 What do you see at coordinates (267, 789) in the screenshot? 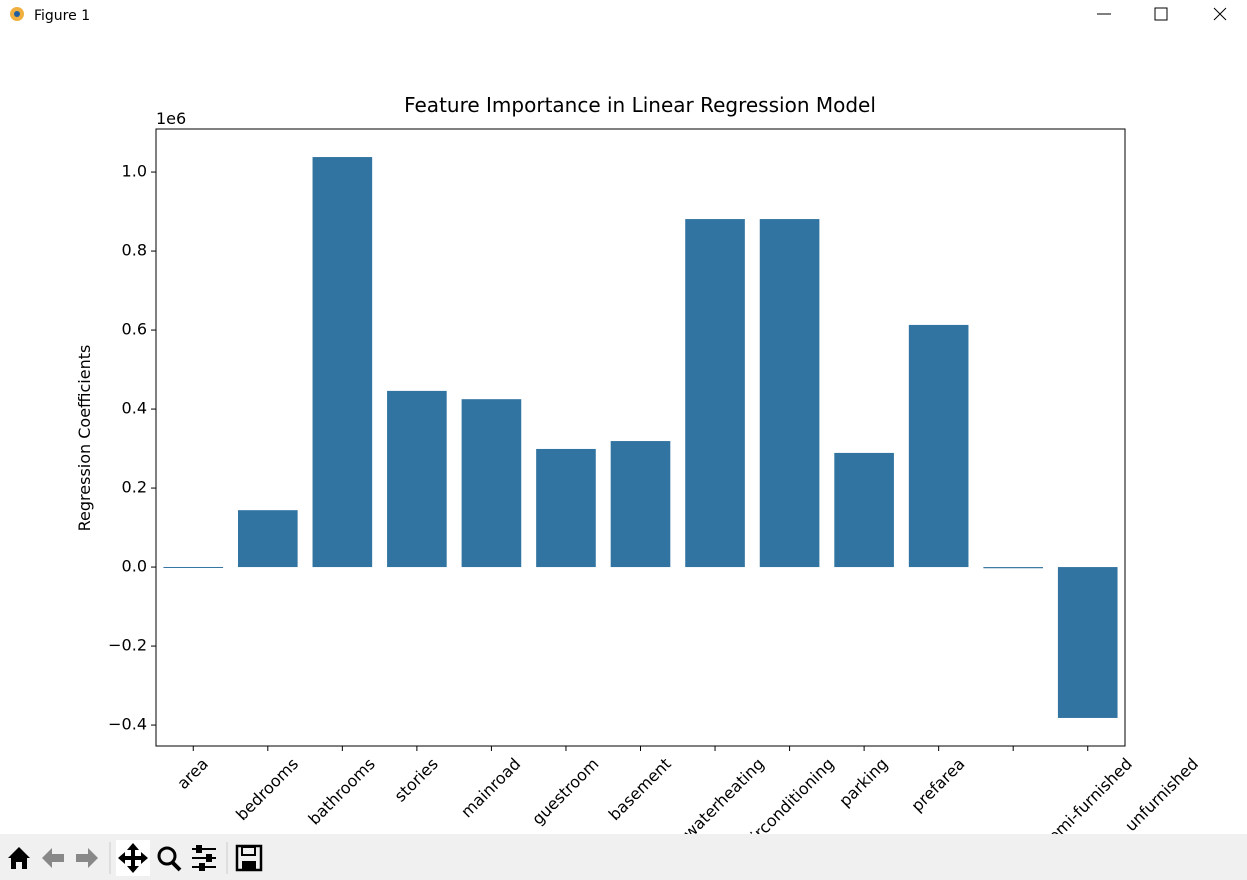
I see `x-tick-label: bedrooms` at bounding box center [267, 789].